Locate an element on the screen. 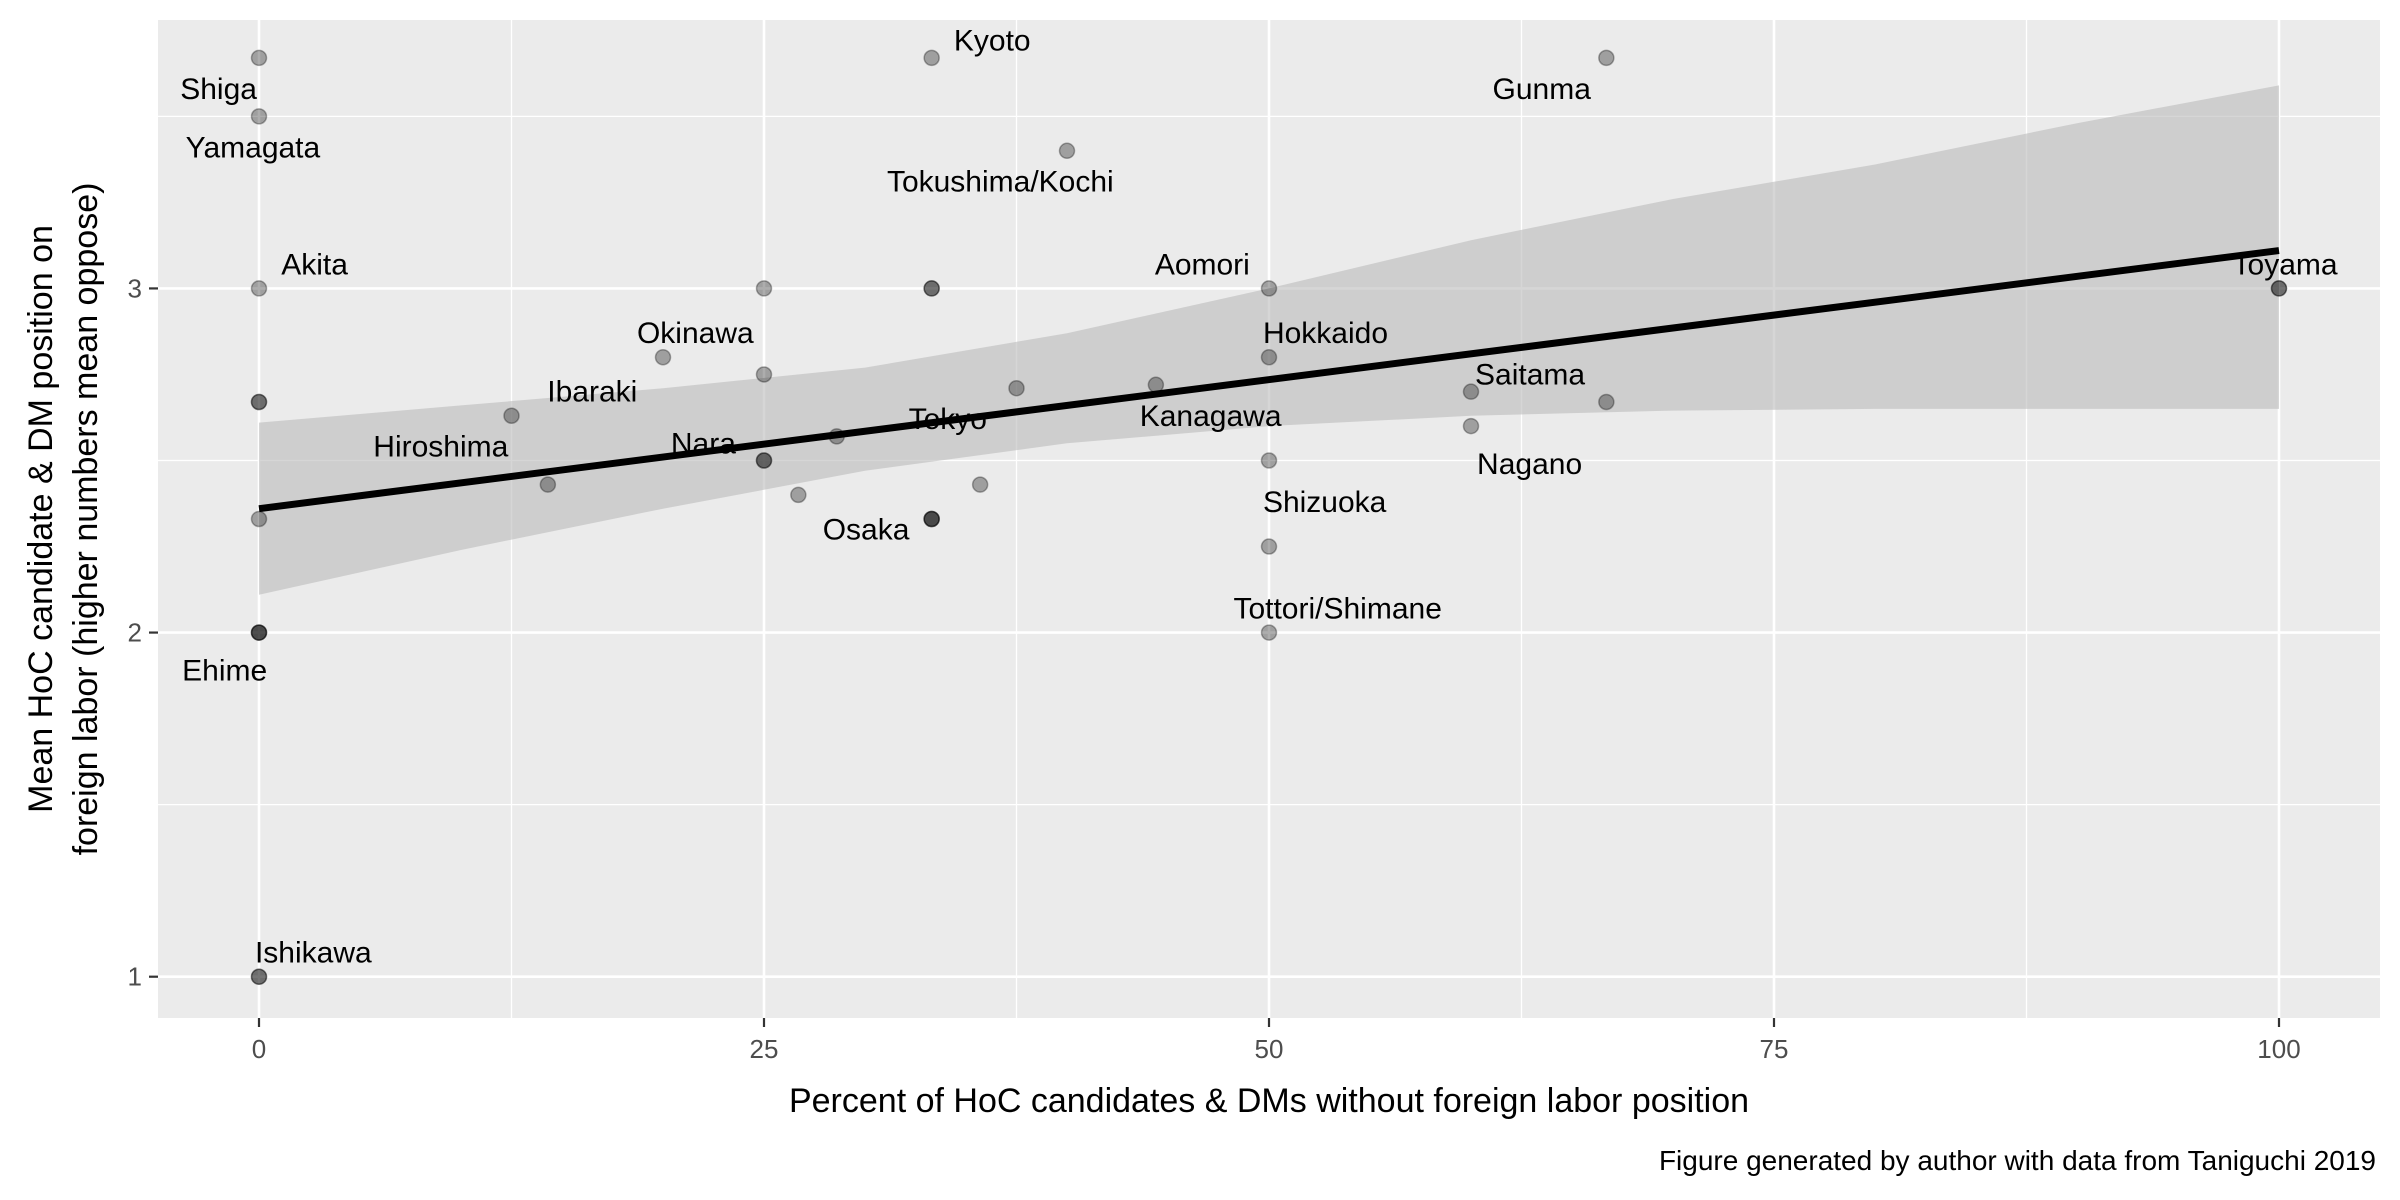 The height and width of the screenshot is (1200, 2400). point-label: Nagano is located at coordinates (1529, 464).